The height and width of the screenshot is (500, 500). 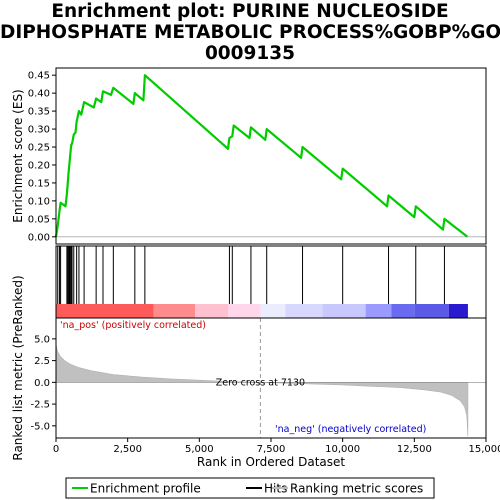 I want to click on ranked-ytick-label: -5.0, so click(x=40, y=426).